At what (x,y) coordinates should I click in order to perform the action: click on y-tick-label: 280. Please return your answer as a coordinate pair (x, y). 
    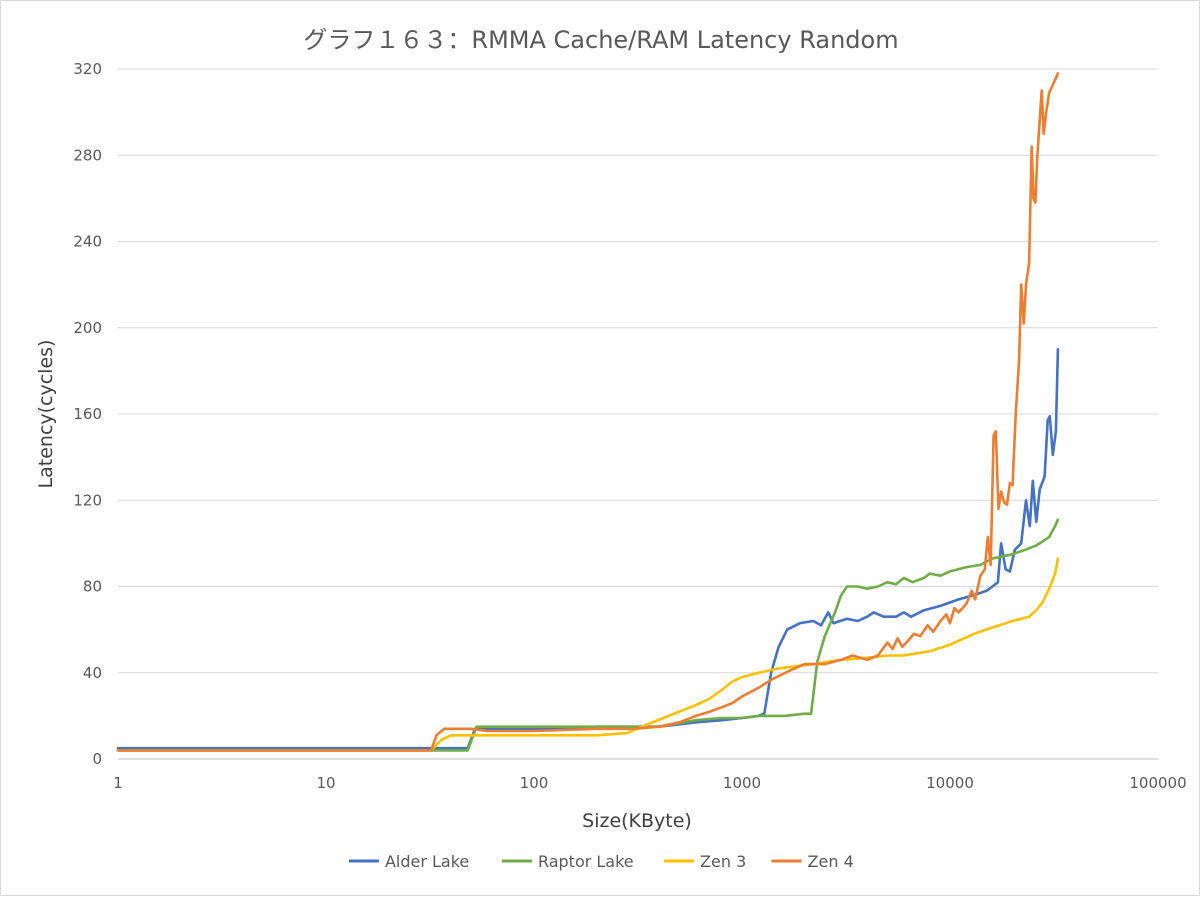
    Looking at the image, I should click on (87, 155).